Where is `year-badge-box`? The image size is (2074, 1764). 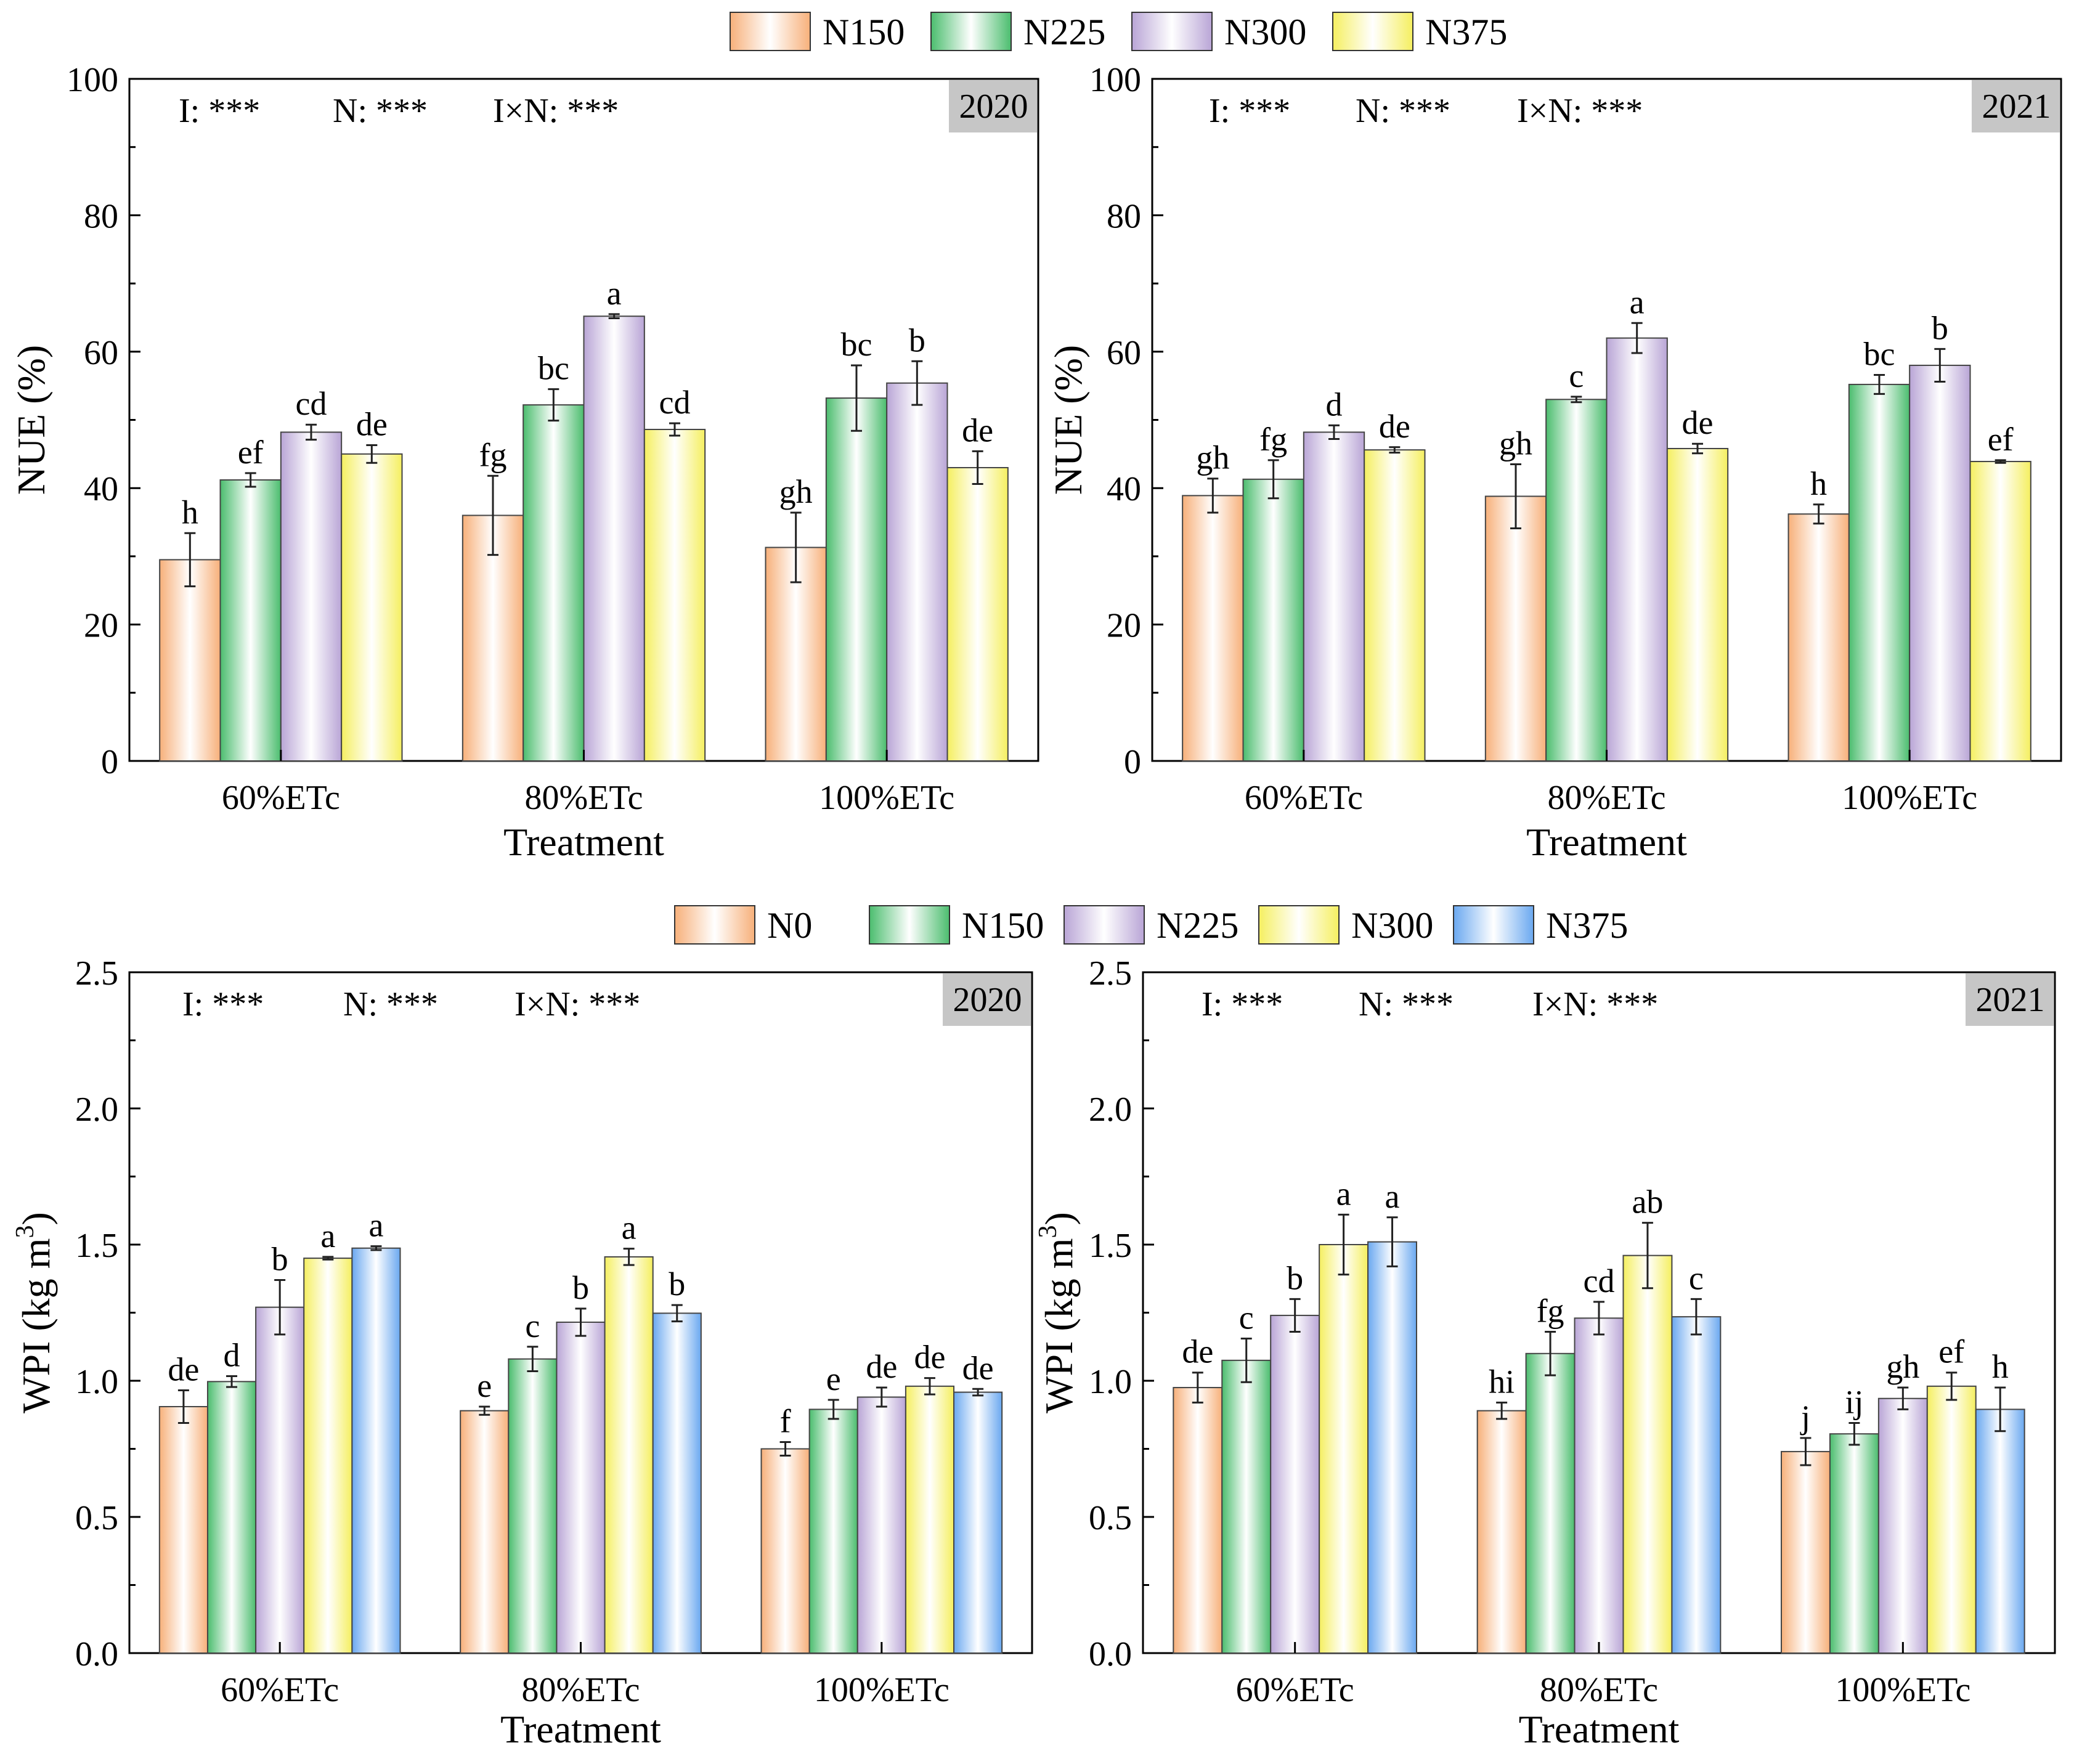 year-badge-box is located at coordinates (2010, 999).